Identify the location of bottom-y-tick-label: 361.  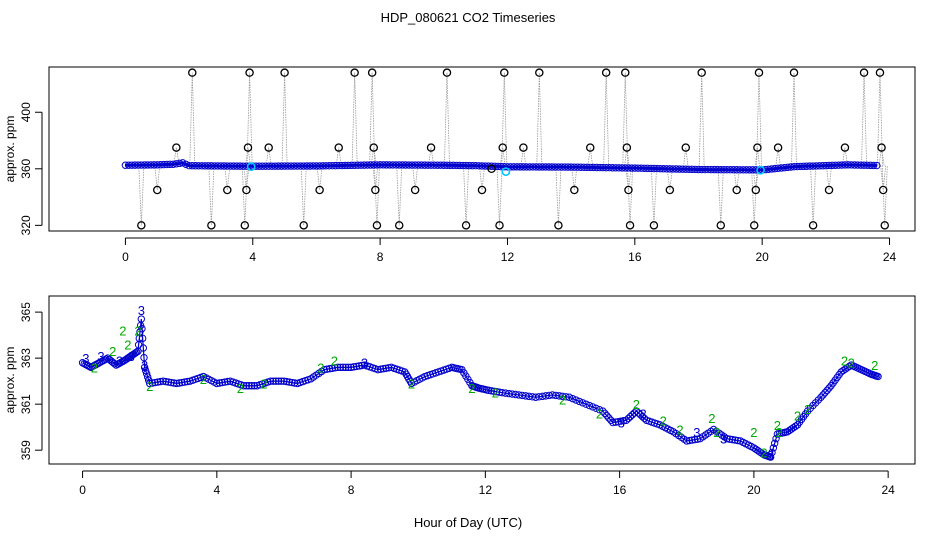
(26, 404).